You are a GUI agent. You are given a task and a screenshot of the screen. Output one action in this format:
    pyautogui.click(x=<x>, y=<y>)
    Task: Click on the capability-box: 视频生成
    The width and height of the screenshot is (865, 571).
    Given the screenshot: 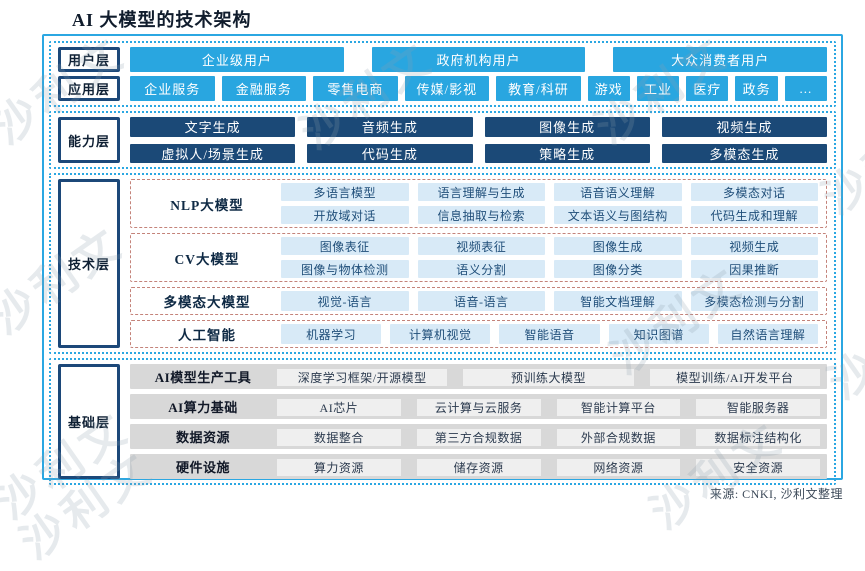 What is the action you would take?
    pyautogui.click(x=744, y=127)
    